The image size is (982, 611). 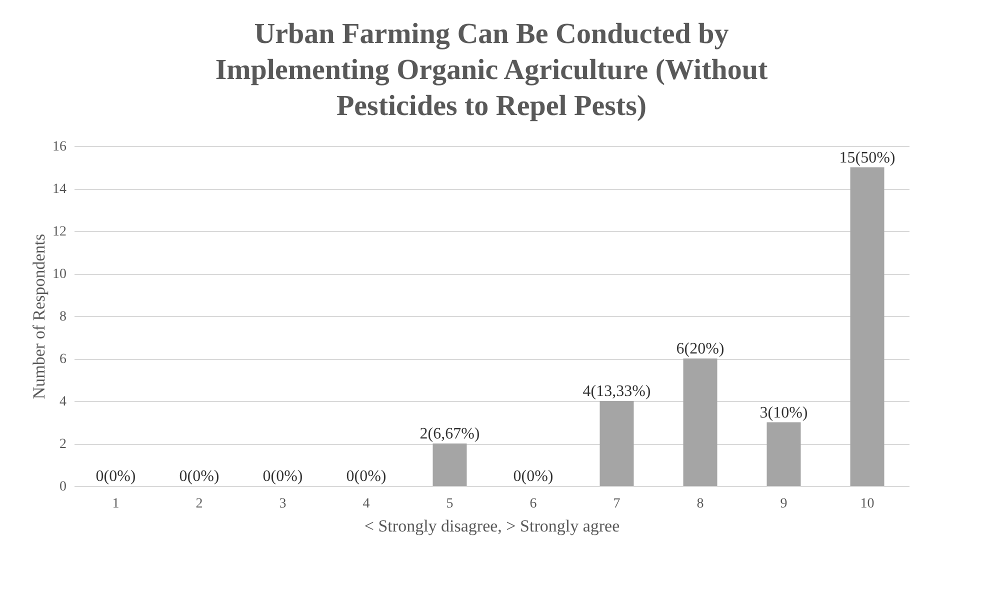 What do you see at coordinates (116, 504) in the screenshot?
I see `x-tick-label: 1` at bounding box center [116, 504].